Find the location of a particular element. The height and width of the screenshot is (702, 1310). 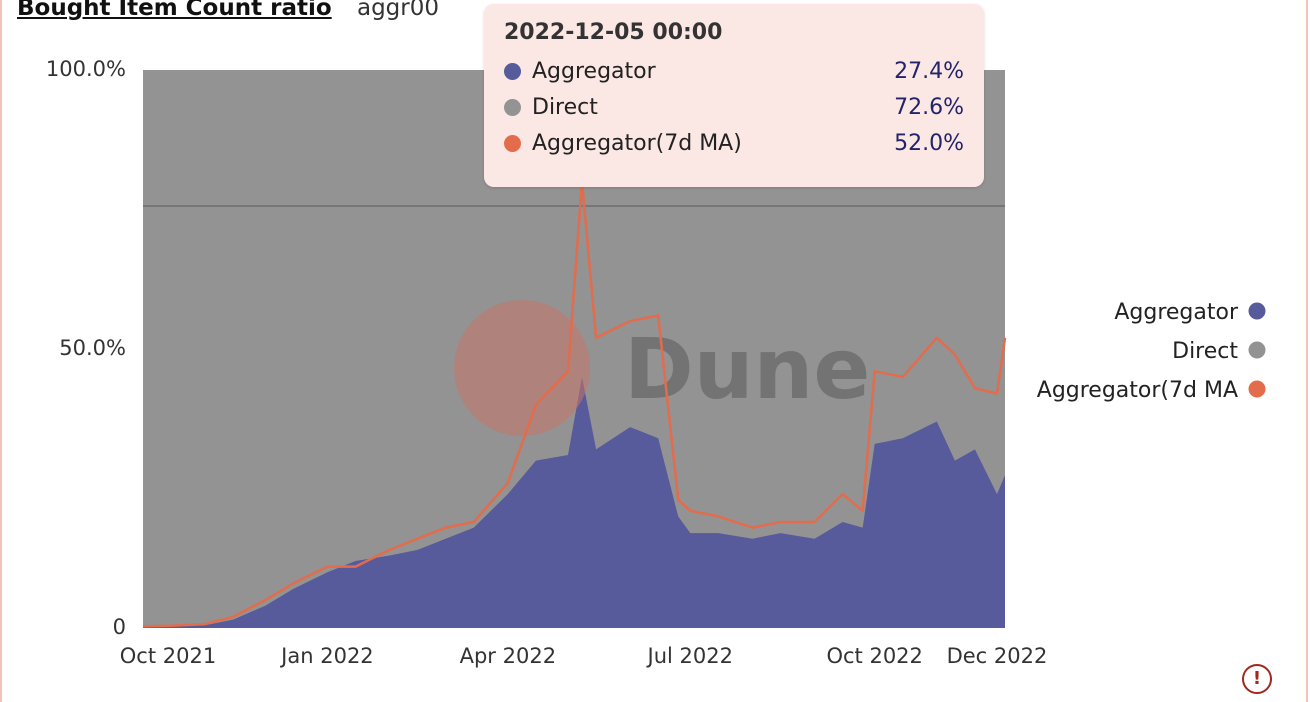

tooltip-title: 2022-12-05 00:00 is located at coordinates (613, 32).